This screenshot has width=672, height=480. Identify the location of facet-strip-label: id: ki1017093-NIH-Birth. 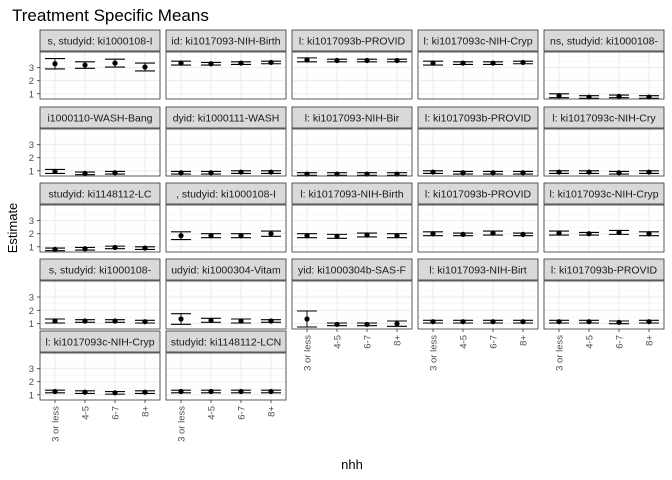
(225, 42).